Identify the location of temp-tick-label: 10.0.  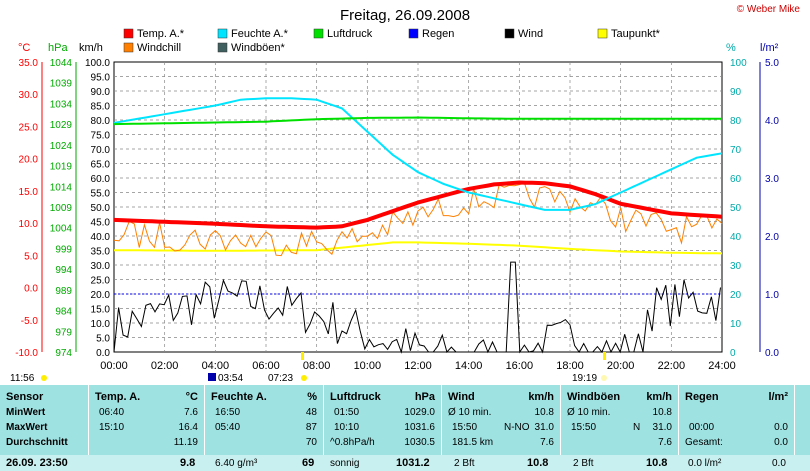
(29, 224).